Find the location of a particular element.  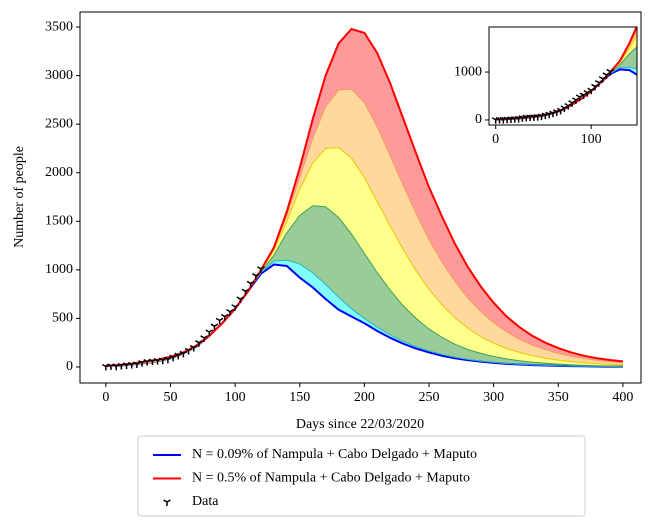

plot-area is located at coordinates (564, 75).